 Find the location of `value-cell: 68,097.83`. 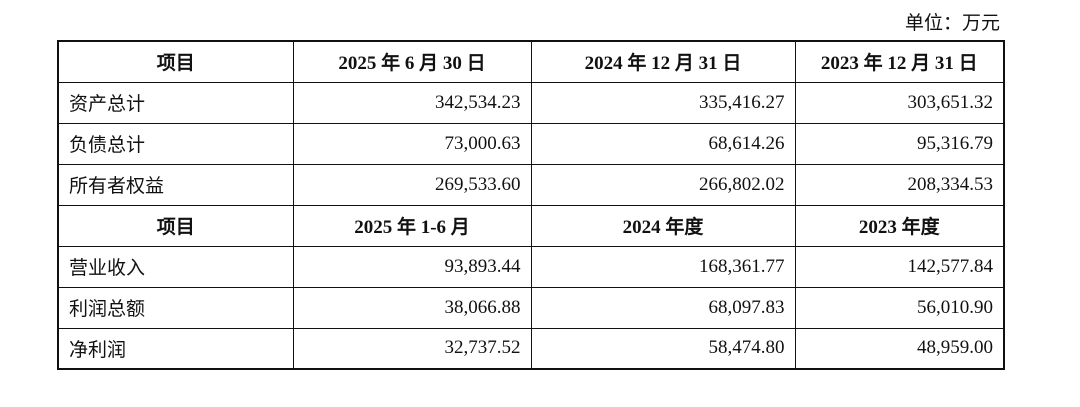

value-cell: 68,097.83 is located at coordinates (663, 307).